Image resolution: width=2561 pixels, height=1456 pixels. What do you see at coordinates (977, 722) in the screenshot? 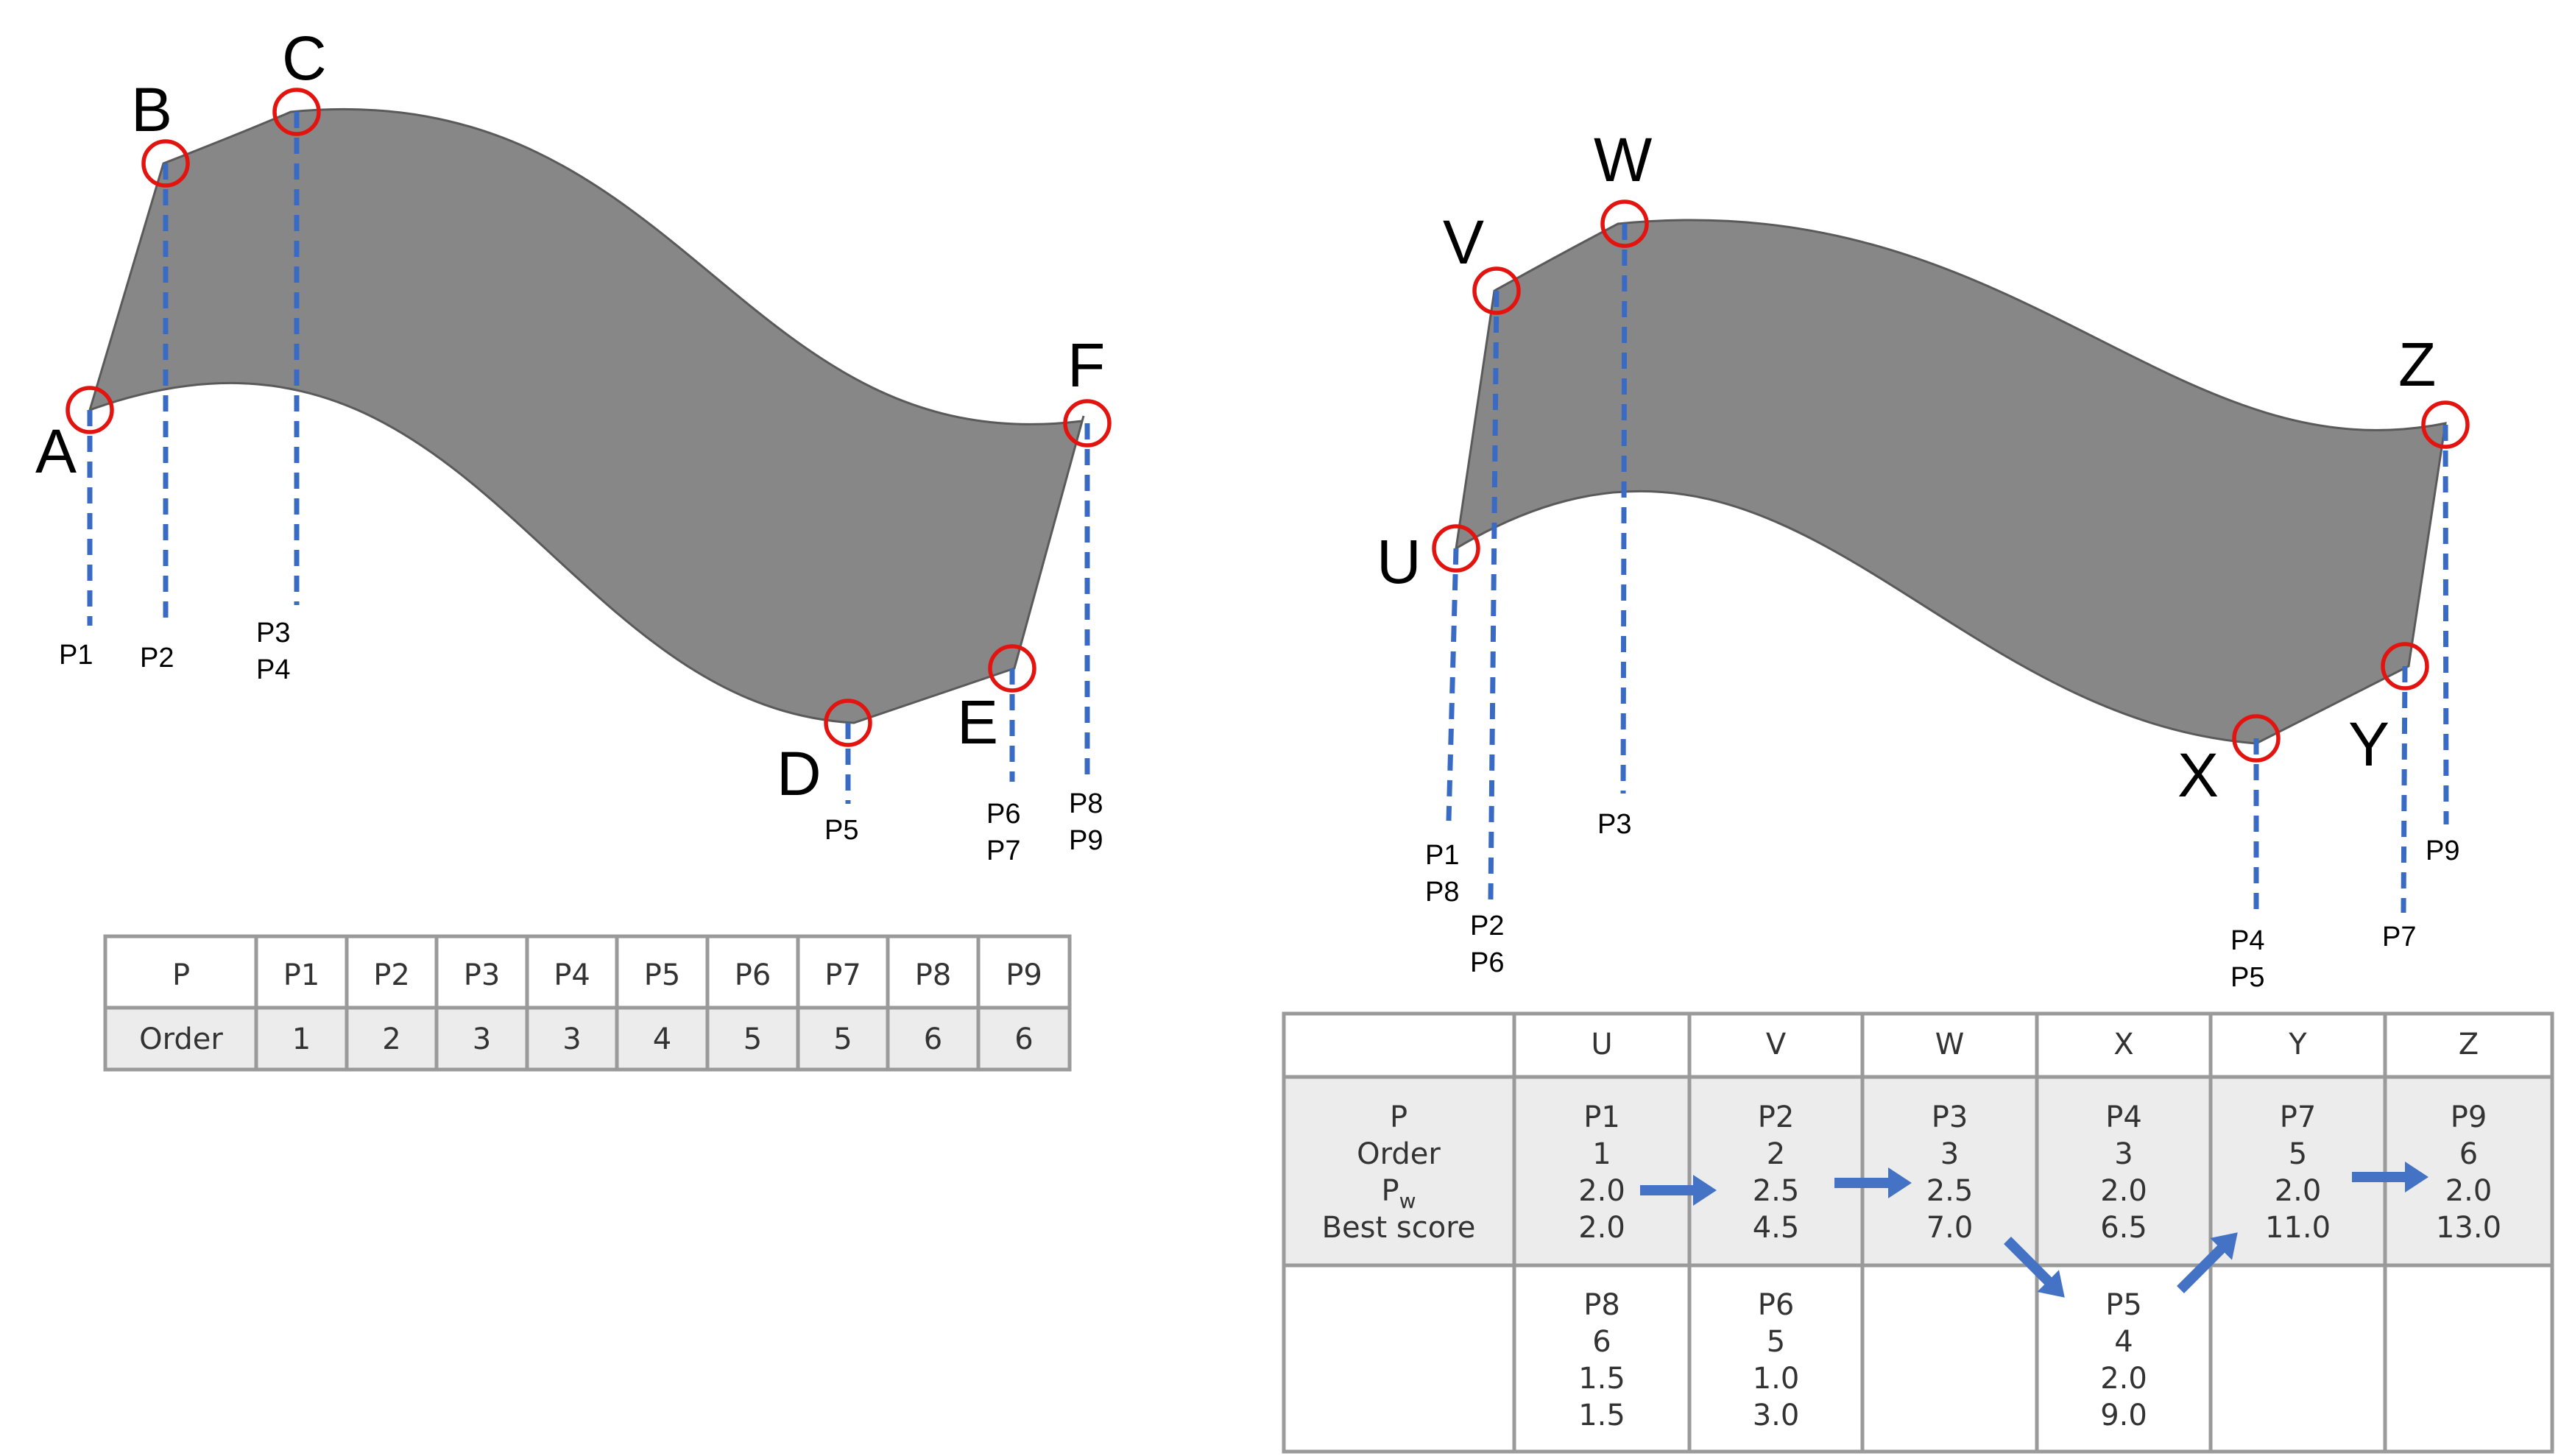
I see `vertex-label-e: E` at bounding box center [977, 722].